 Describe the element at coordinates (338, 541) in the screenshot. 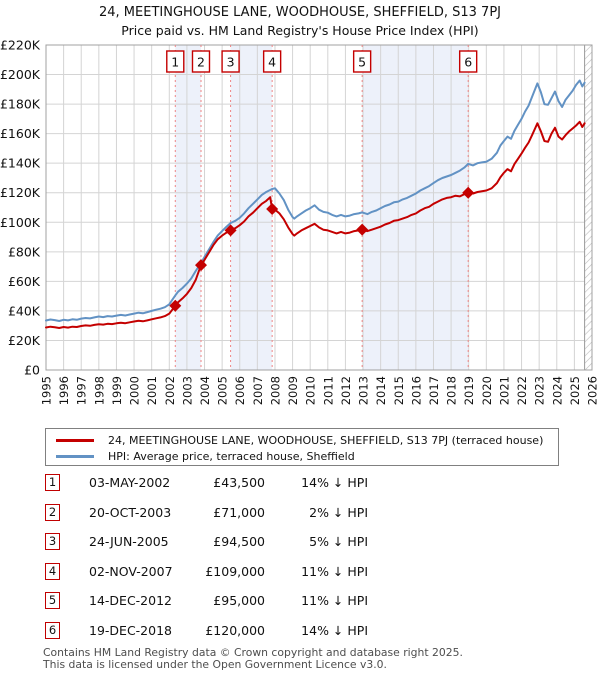

I see `transaction-hpi-comparison: 5% ↓ HPI` at that location.